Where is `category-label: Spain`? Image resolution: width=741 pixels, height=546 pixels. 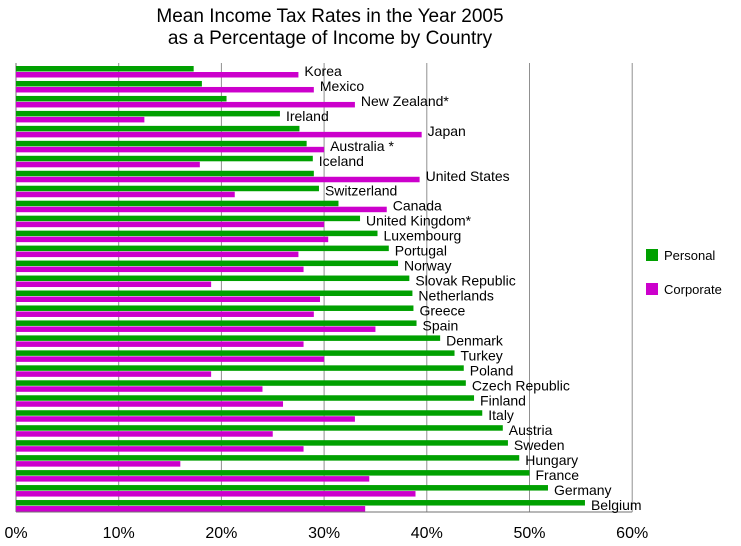 category-label: Spain is located at coordinates (441, 325).